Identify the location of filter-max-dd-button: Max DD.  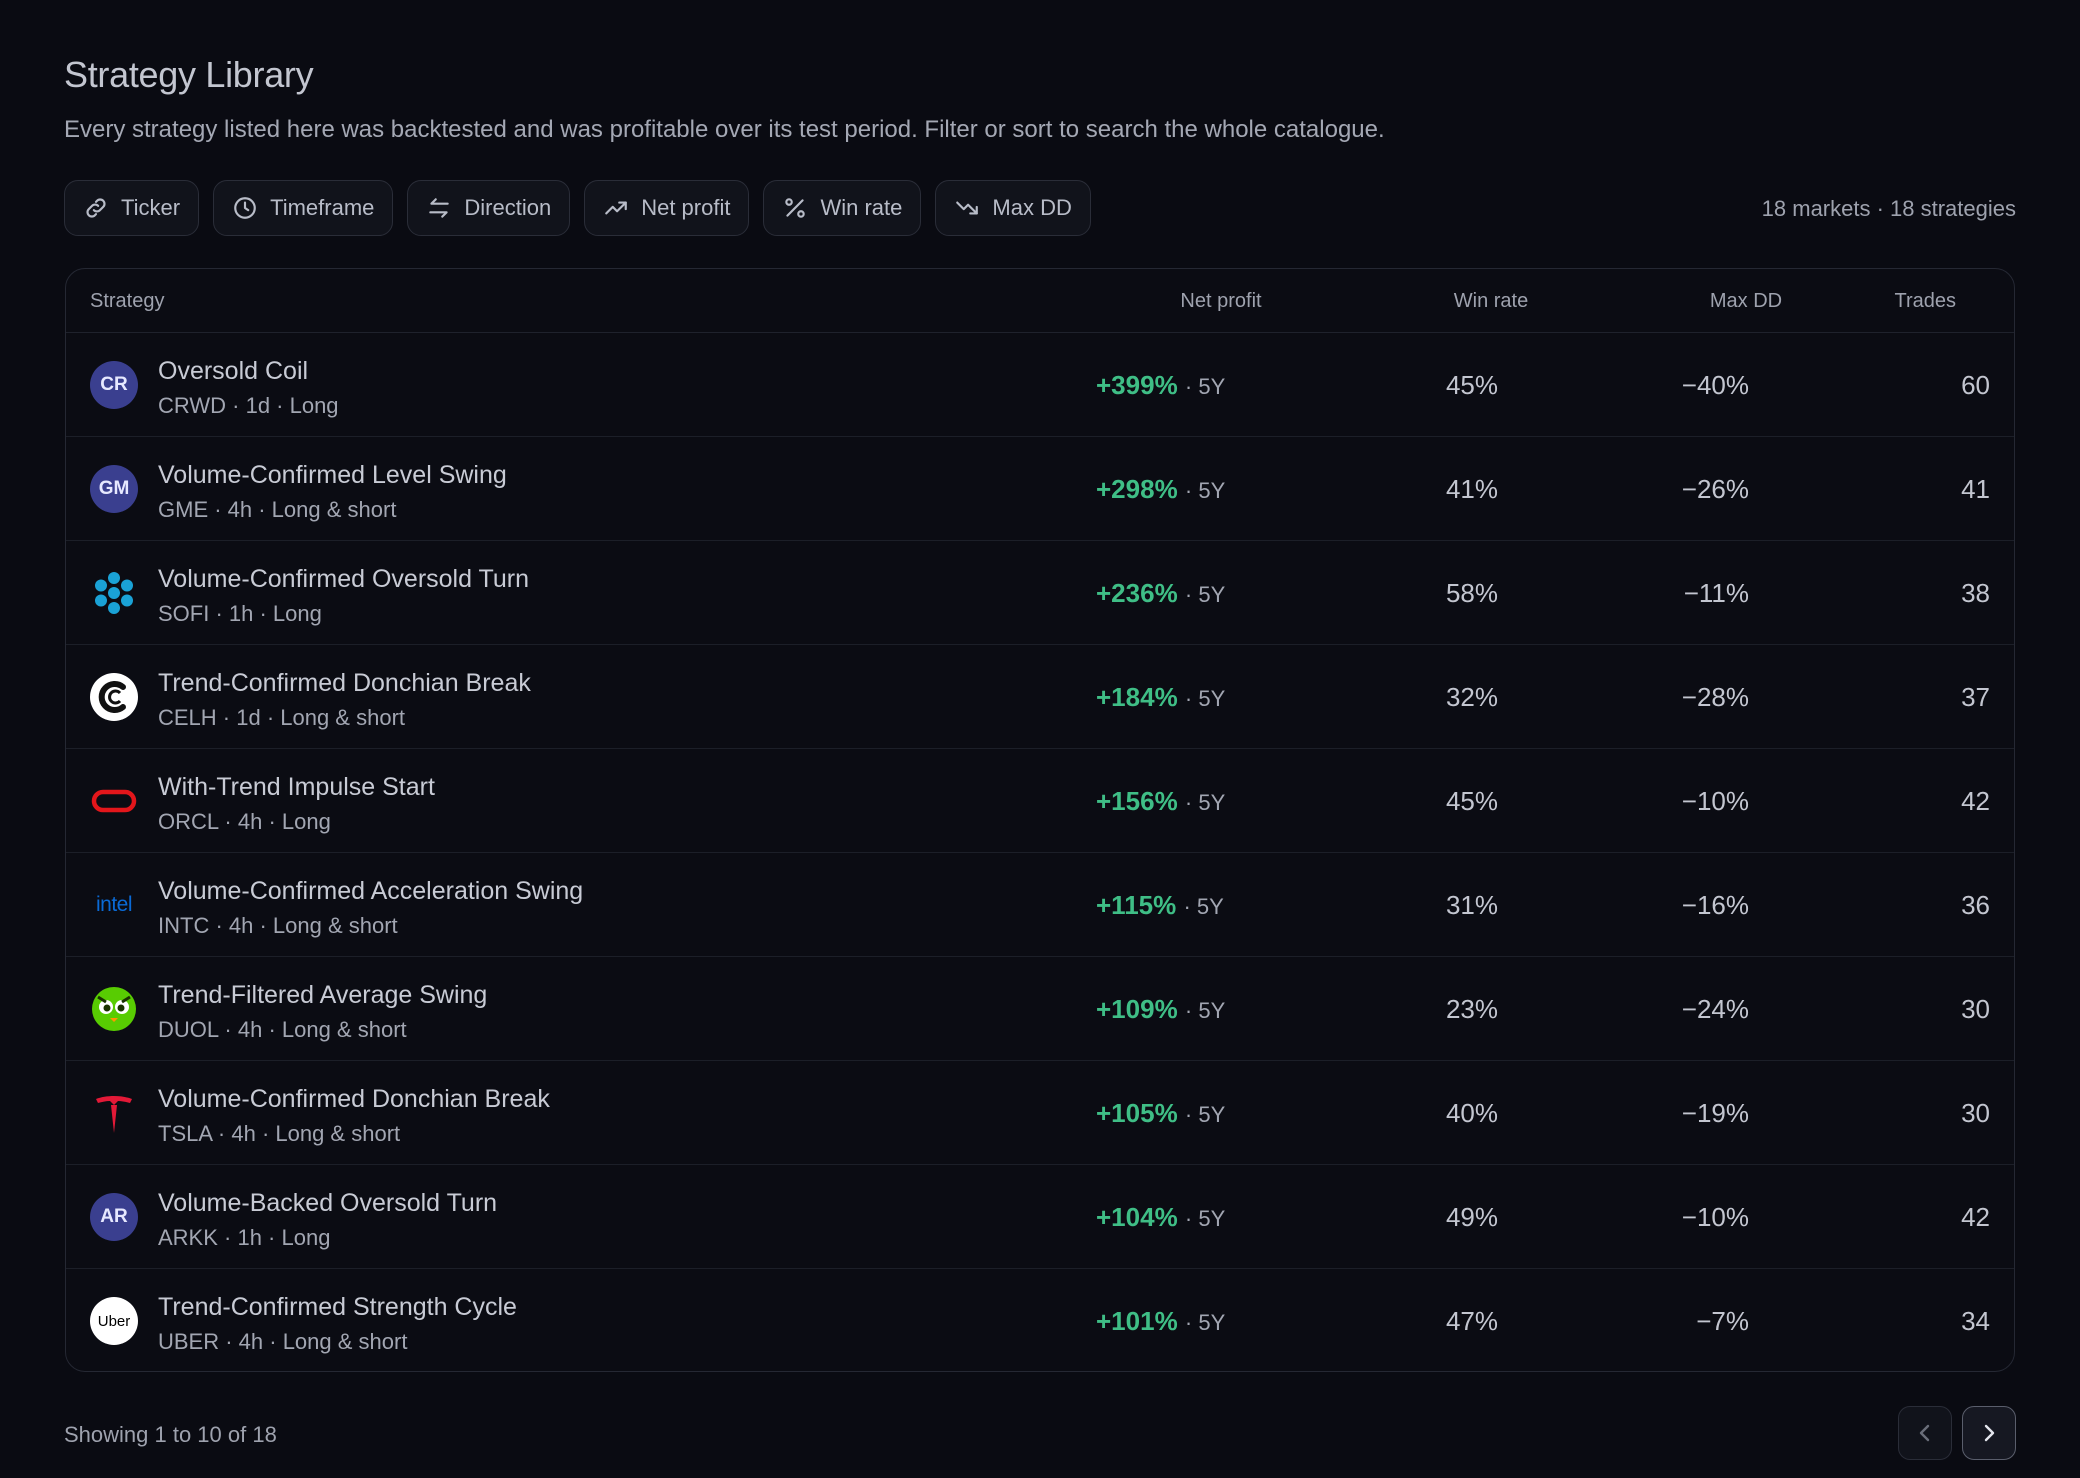
(1013, 208).